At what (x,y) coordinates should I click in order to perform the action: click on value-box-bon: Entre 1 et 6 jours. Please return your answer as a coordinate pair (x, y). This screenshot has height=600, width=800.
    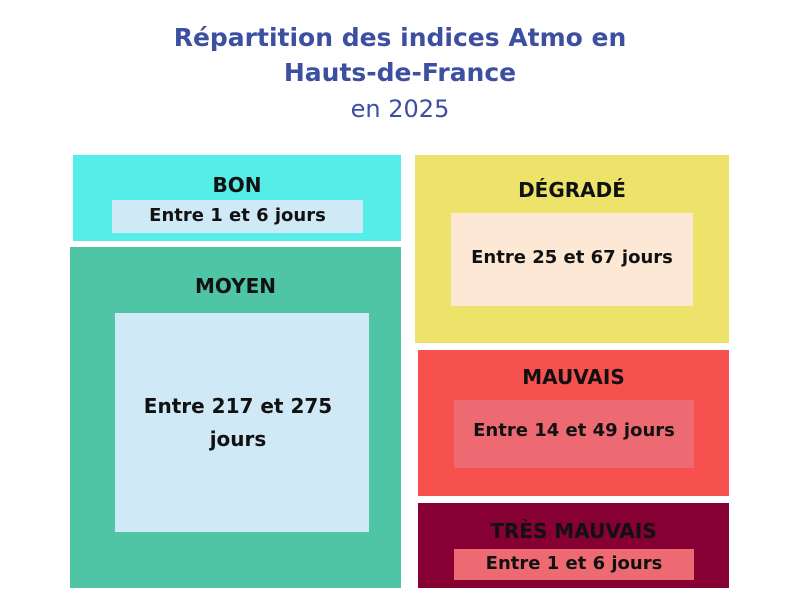
    Looking at the image, I should click on (237, 216).